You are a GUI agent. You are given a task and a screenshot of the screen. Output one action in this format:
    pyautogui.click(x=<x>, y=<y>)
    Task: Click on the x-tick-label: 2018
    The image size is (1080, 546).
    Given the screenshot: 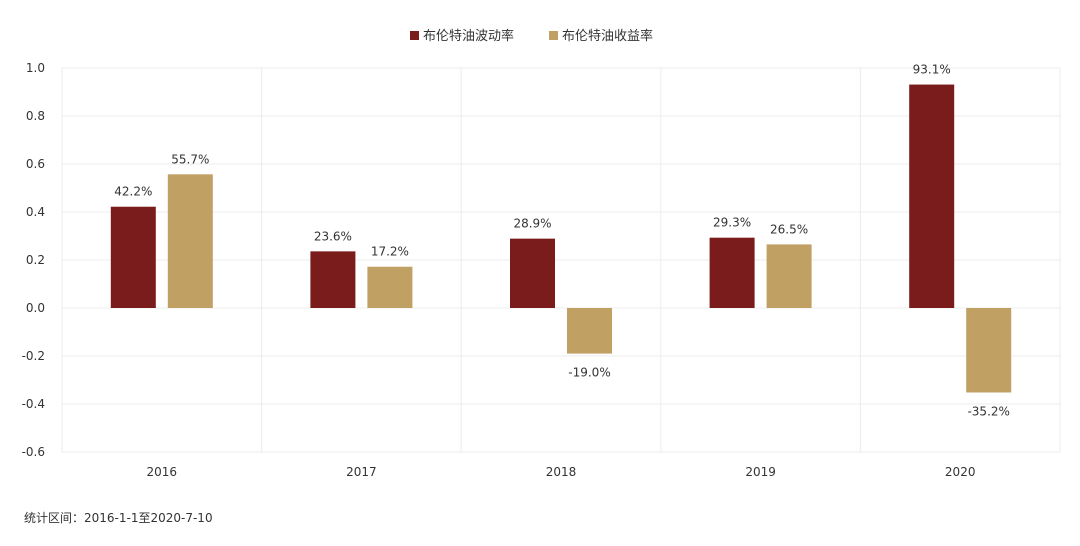 What is the action you would take?
    pyautogui.click(x=561, y=472)
    